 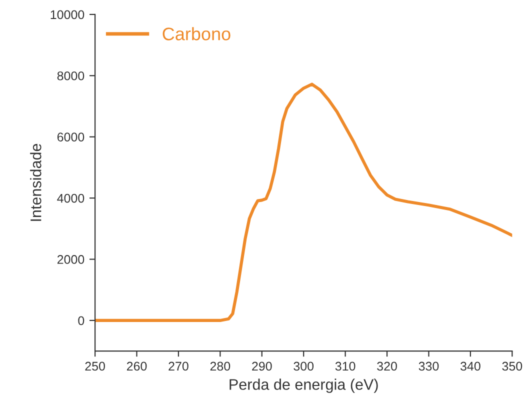 I want to click on x-tick-label: 350, so click(x=512, y=366).